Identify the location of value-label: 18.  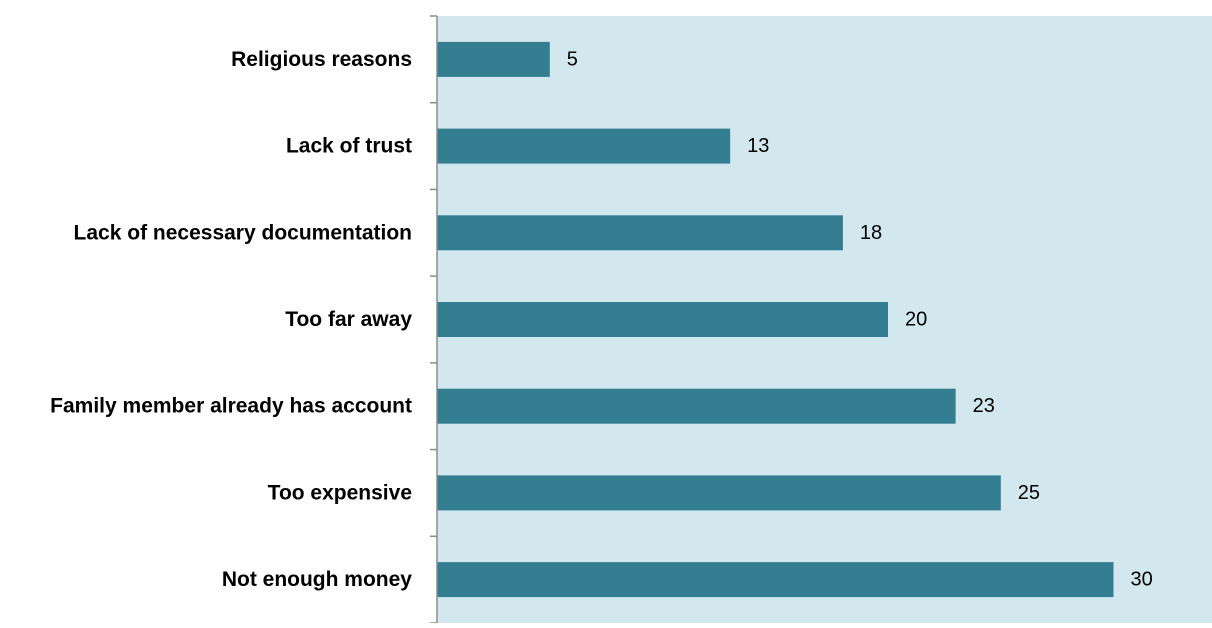
(871, 233).